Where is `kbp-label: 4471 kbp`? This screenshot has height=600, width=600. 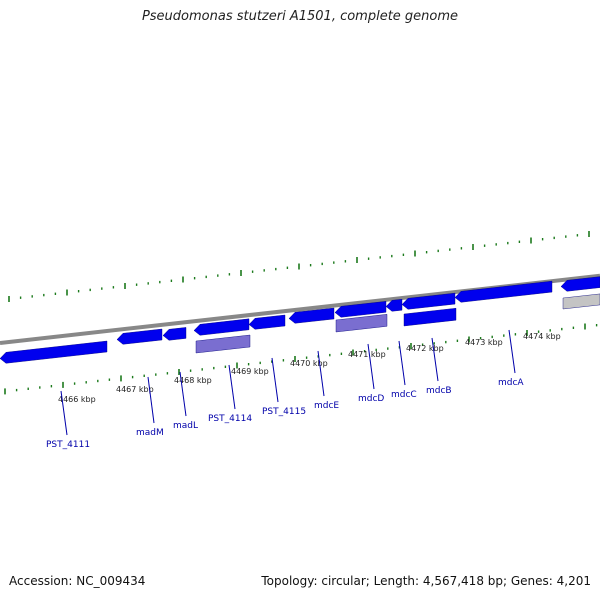
kbp-label: 4471 kbp is located at coordinates (367, 354).